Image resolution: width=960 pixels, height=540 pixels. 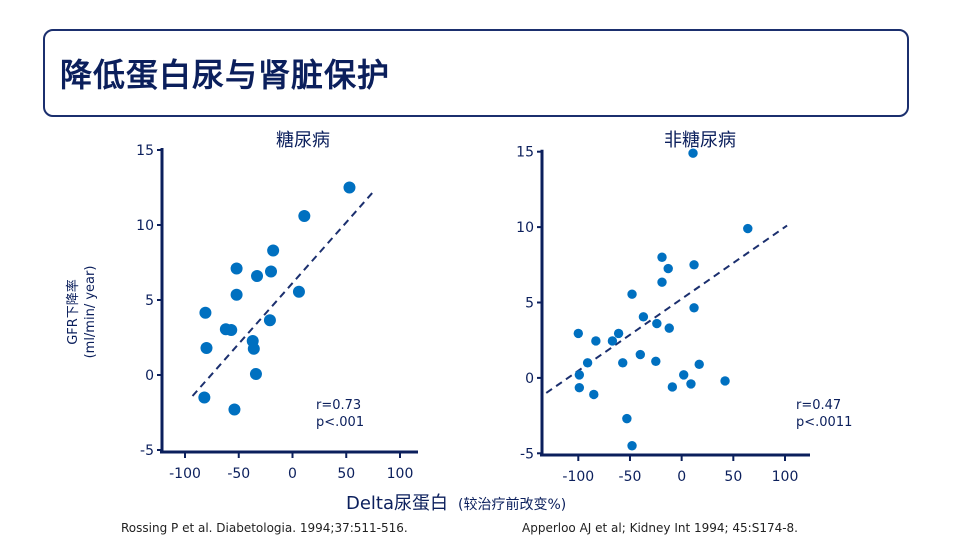 What do you see at coordinates (818, 405) in the screenshot?
I see `r-value: r=0.47` at bounding box center [818, 405].